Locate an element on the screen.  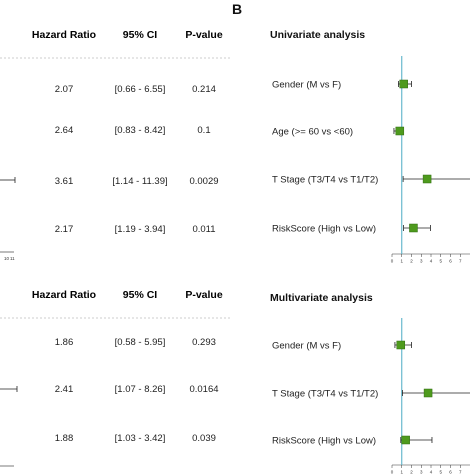
table-cell-p-value: 0.0029 is located at coordinates (203, 181).